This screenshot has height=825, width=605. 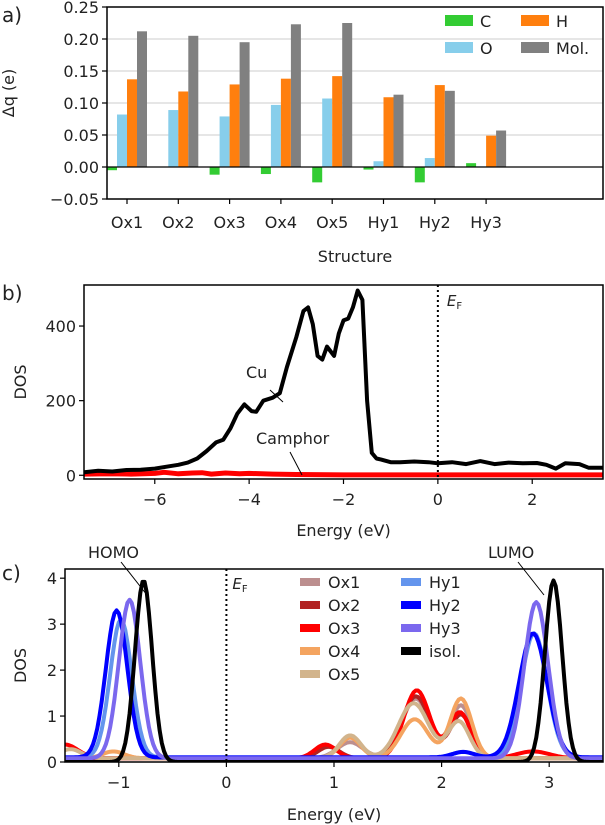 I want to click on x-tick-label: 1, so click(x=334, y=782).